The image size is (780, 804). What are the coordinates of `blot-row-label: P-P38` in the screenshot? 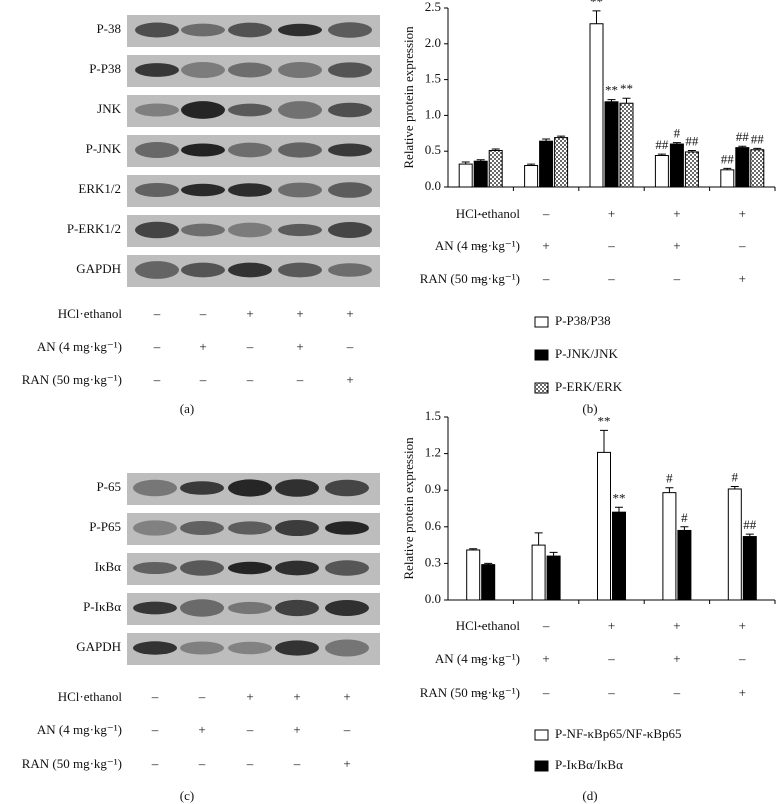 It's located at (105, 68).